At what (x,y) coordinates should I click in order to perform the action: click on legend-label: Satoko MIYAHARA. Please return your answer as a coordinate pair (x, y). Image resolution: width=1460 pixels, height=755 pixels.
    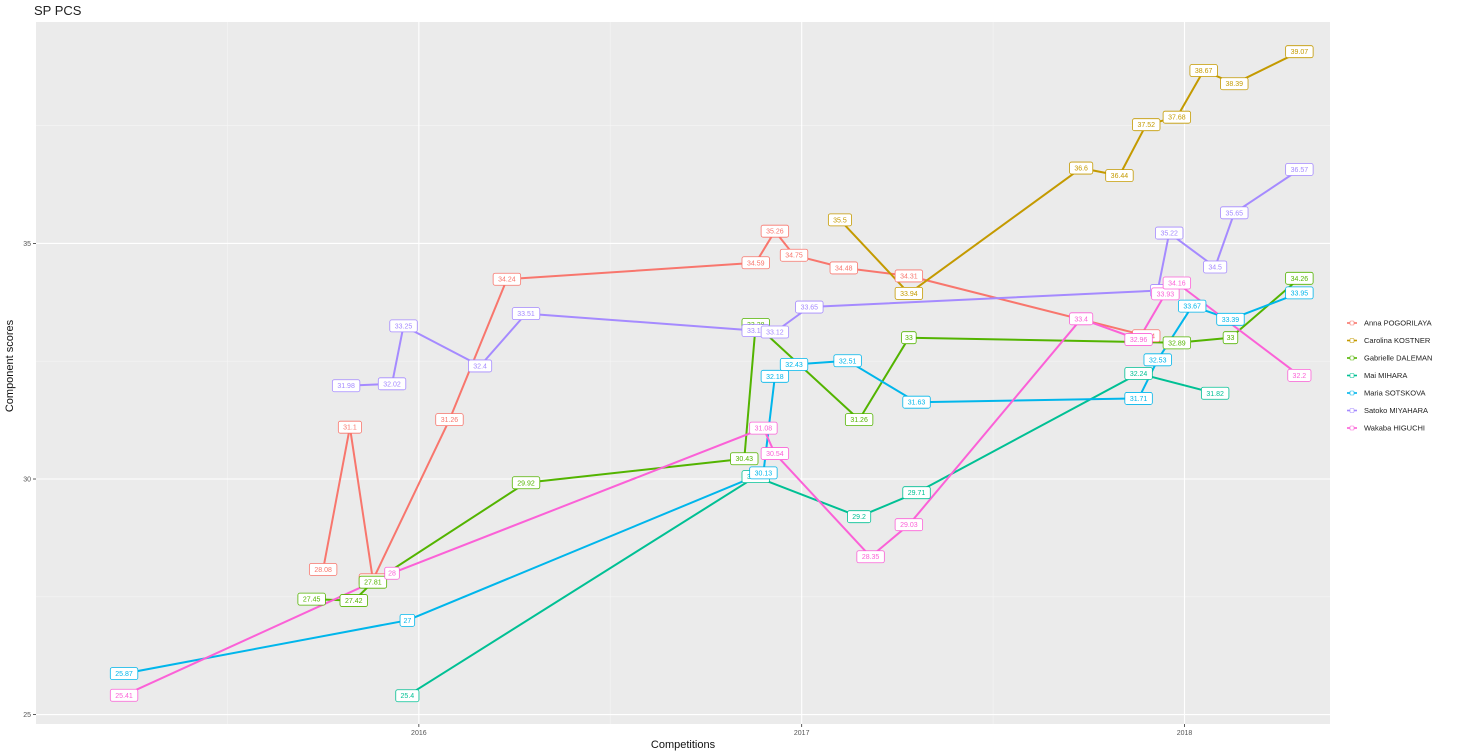
    Looking at the image, I should click on (1396, 410).